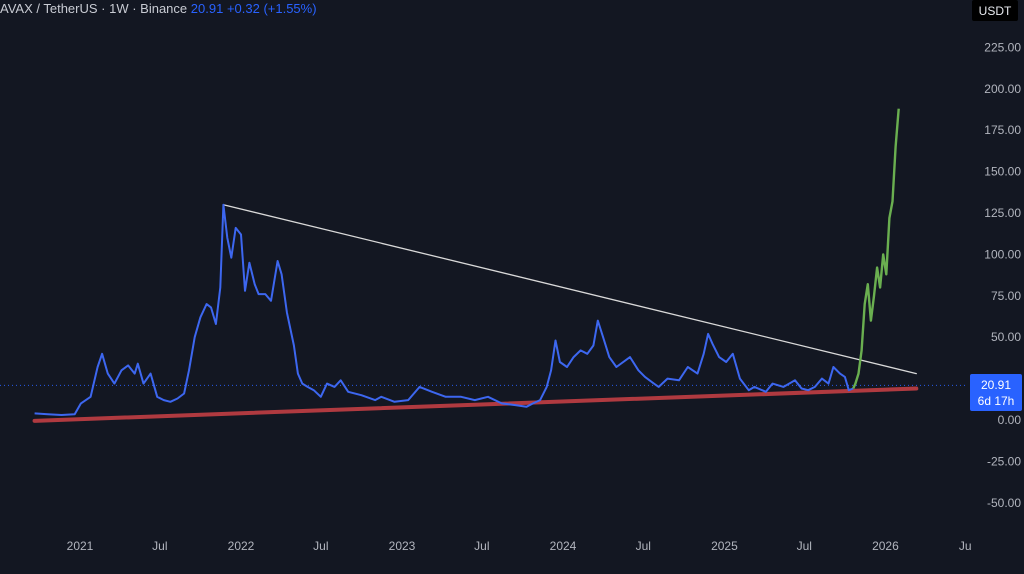  I want to click on x-tick-label: 2025, so click(724, 546).